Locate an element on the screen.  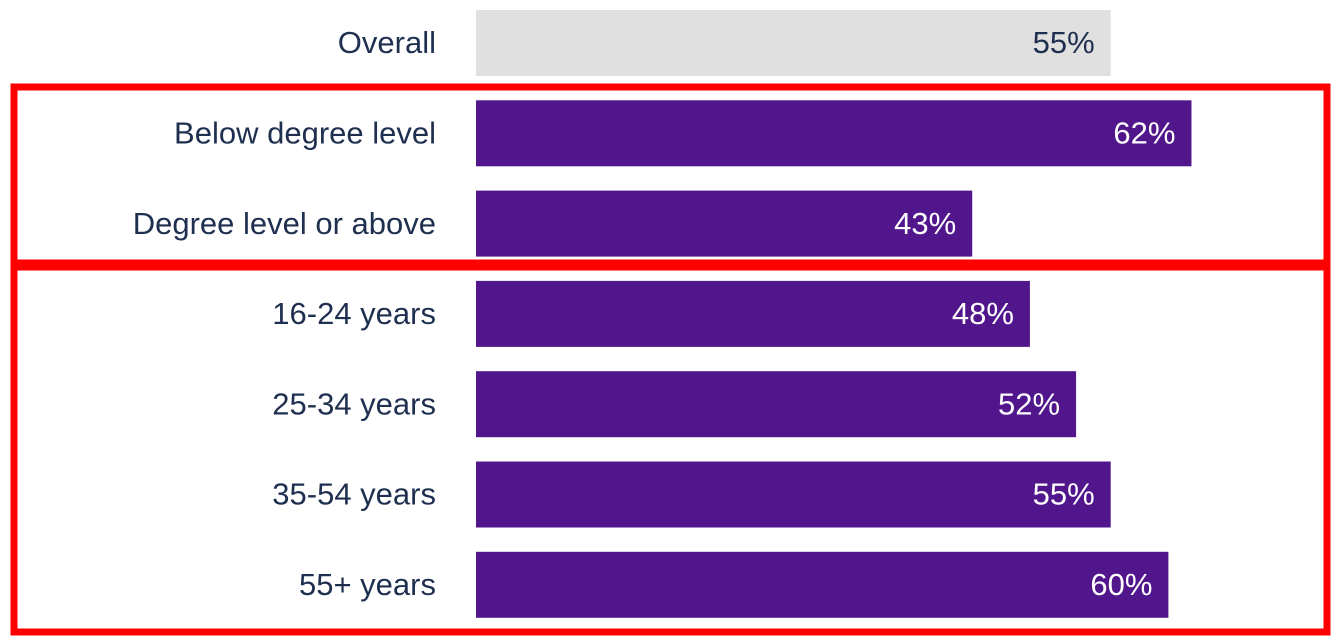
value-label: 48% is located at coordinates (983, 313).